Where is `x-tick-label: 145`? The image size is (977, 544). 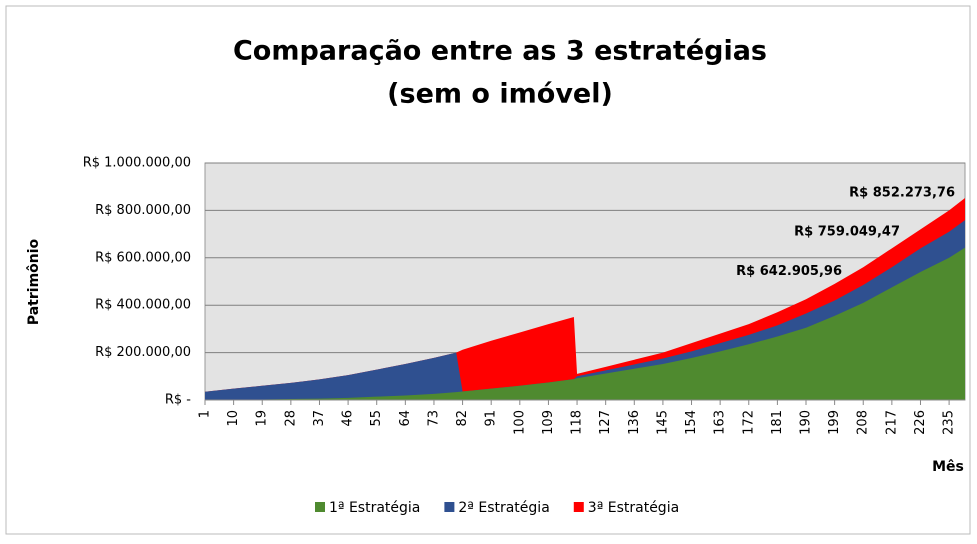 x-tick-label: 145 is located at coordinates (662, 422).